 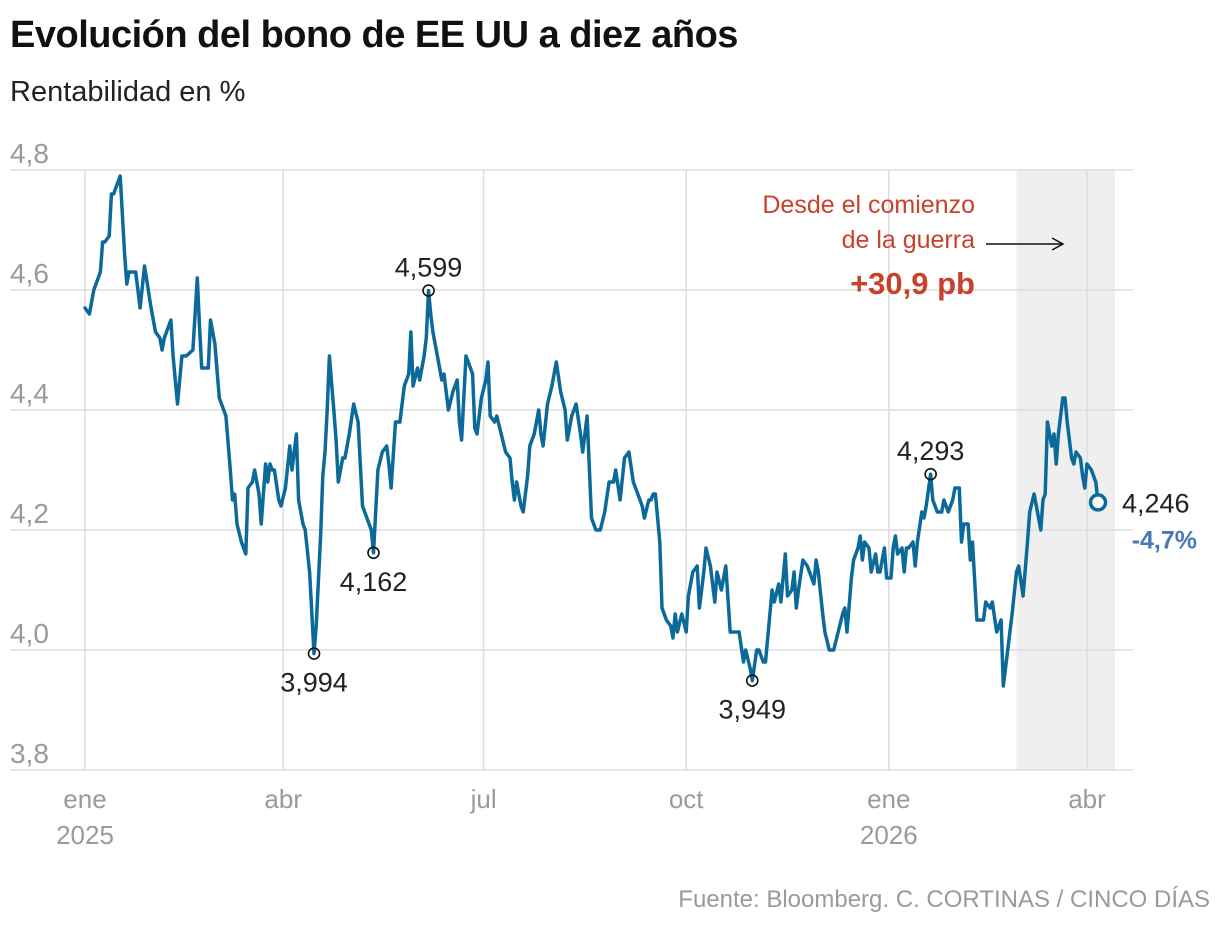 What do you see at coordinates (1065, 470) in the screenshot?
I see `war-period-shade` at bounding box center [1065, 470].